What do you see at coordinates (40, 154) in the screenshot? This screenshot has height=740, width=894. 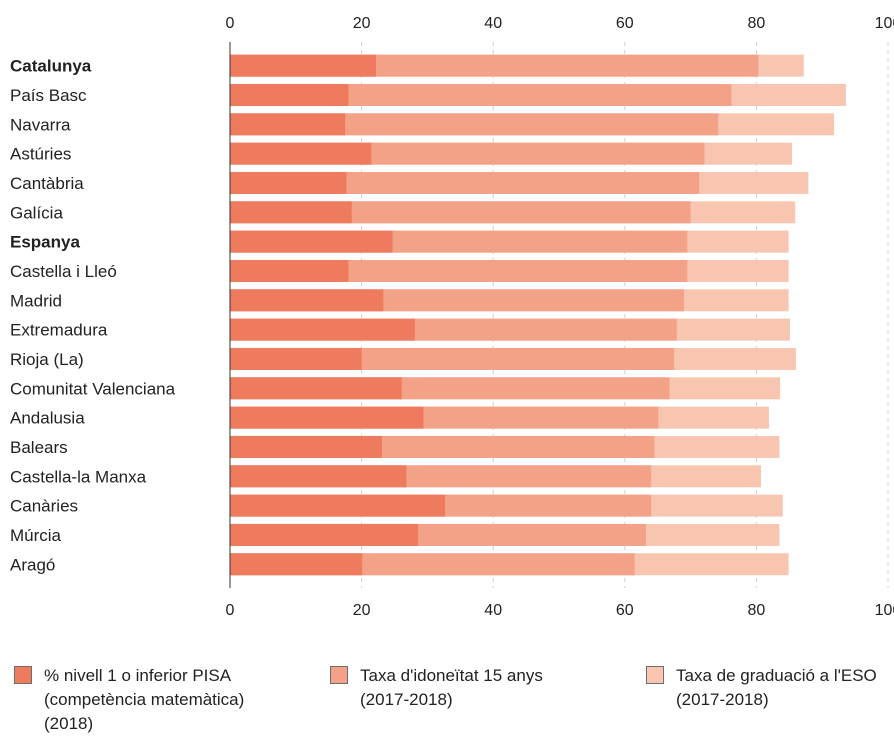 I see `category-label: Astúries` at bounding box center [40, 154].